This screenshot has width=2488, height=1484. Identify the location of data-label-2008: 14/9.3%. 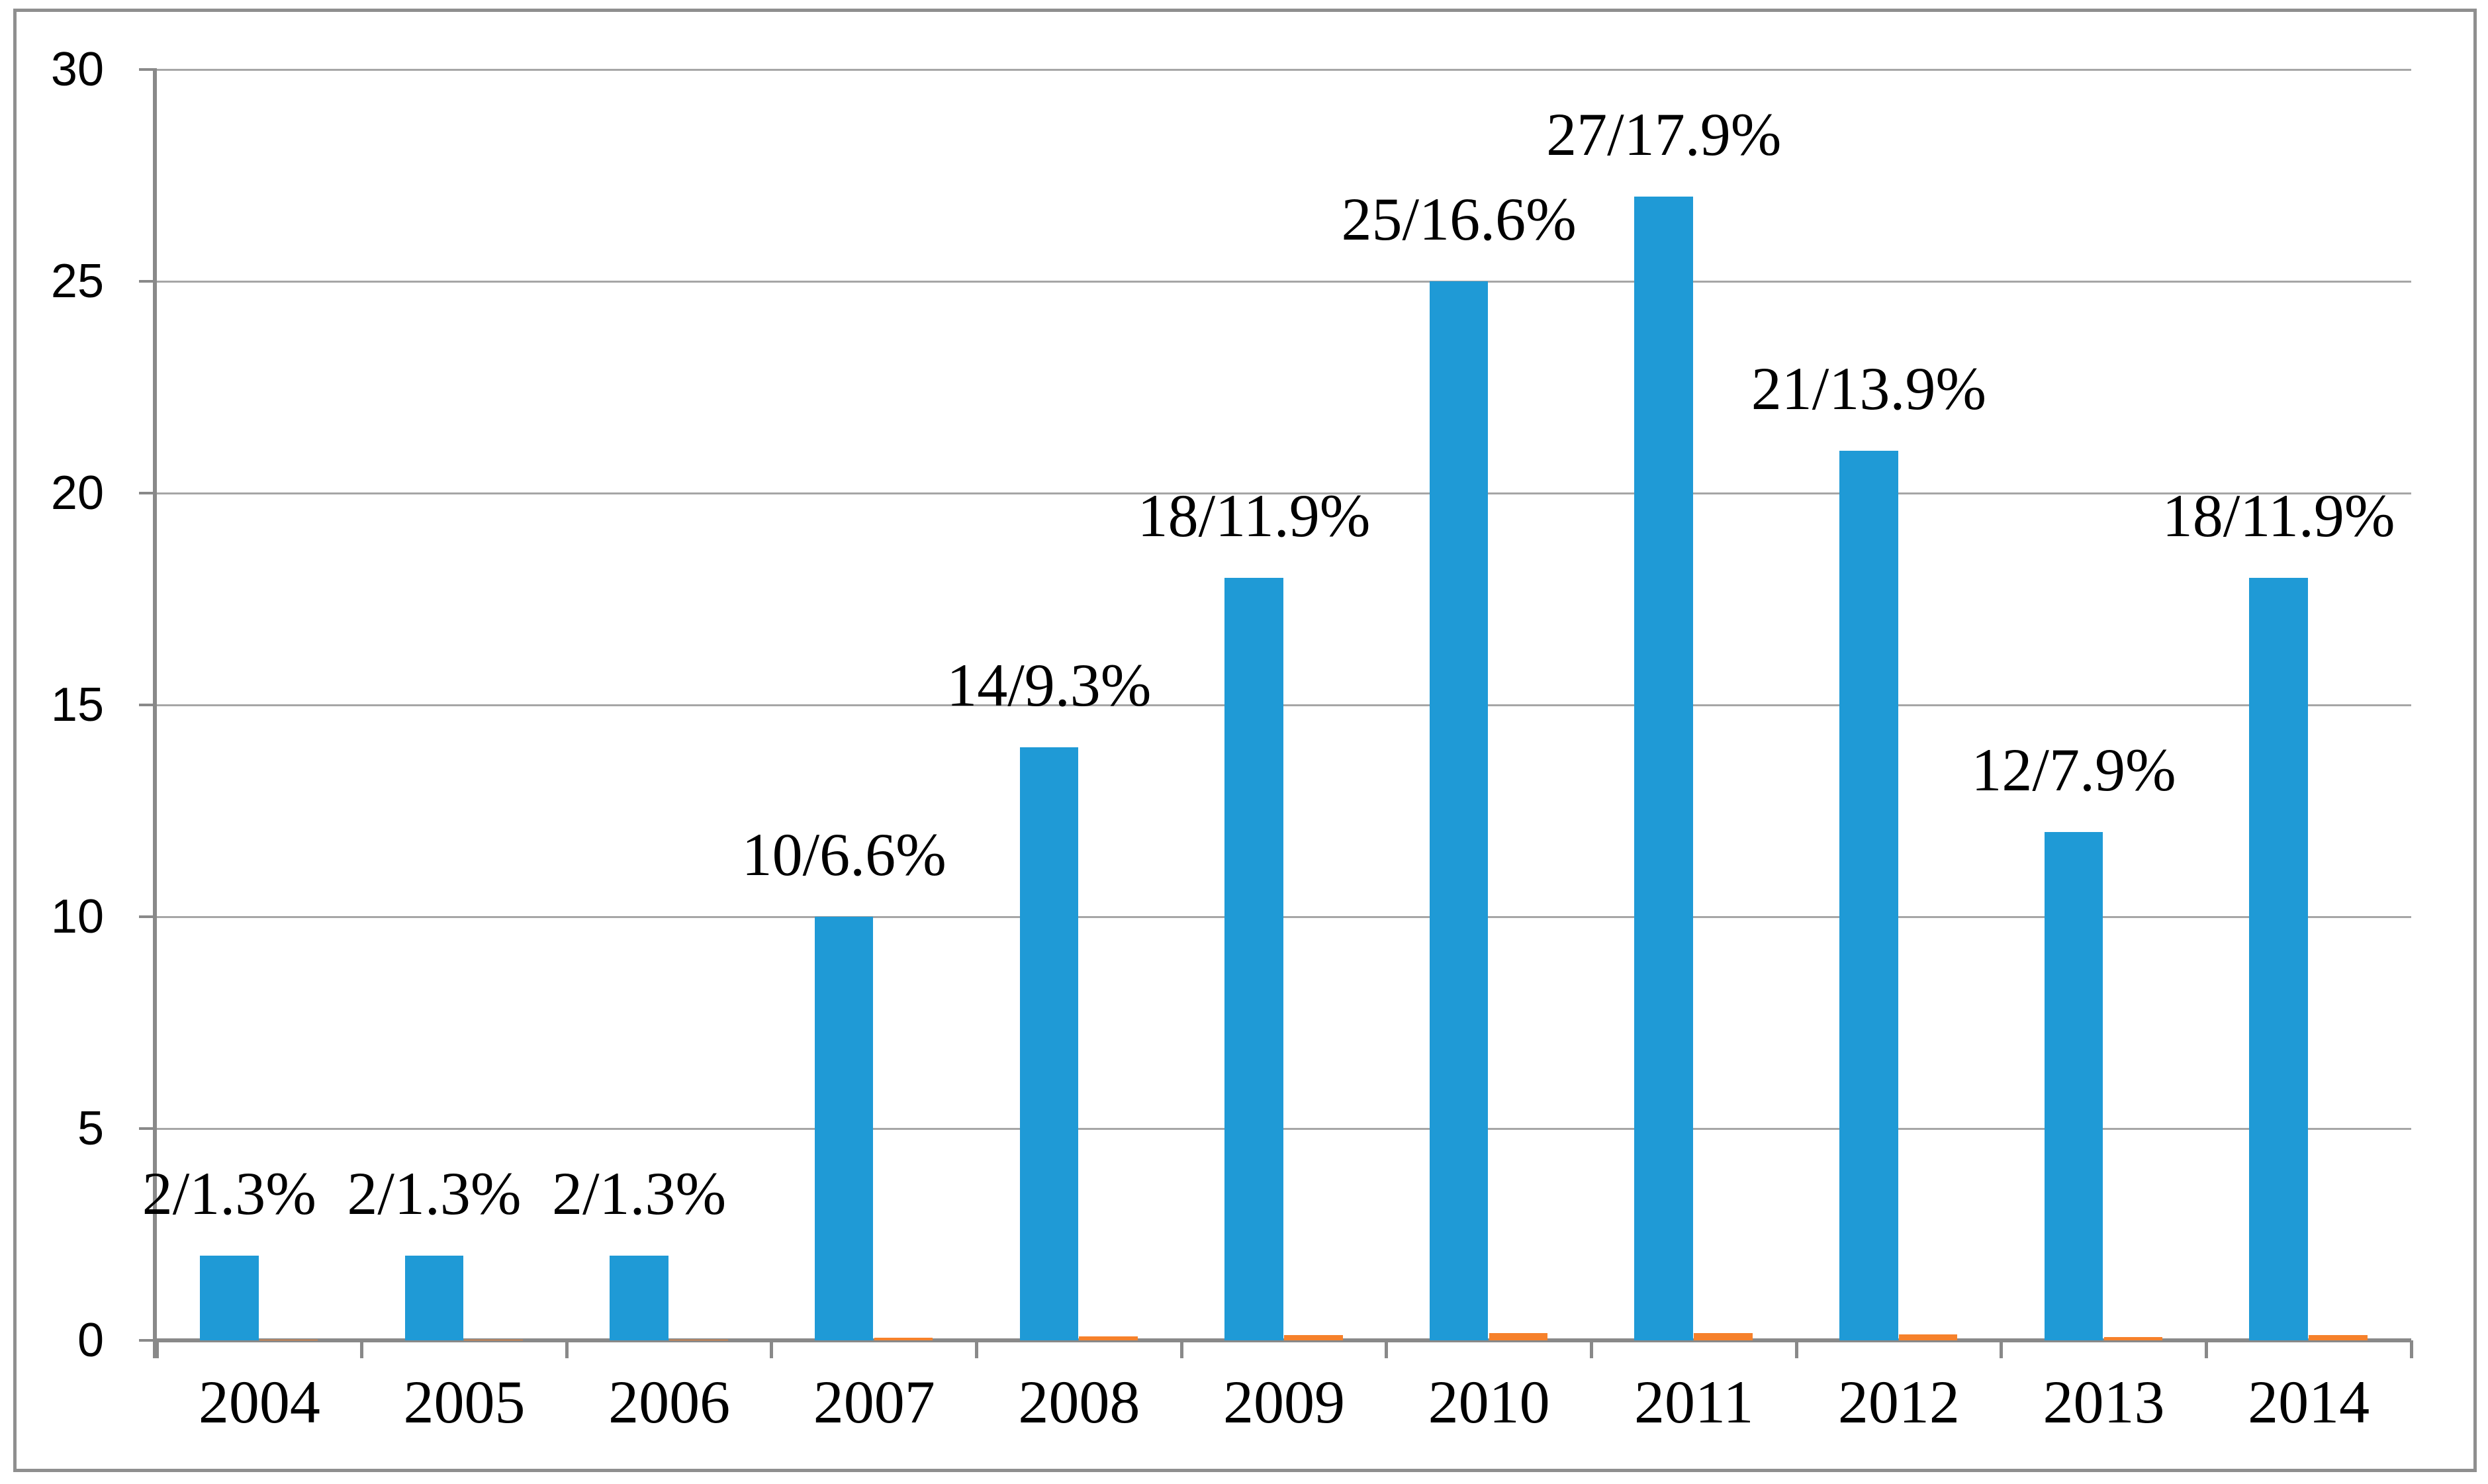
(1049, 685).